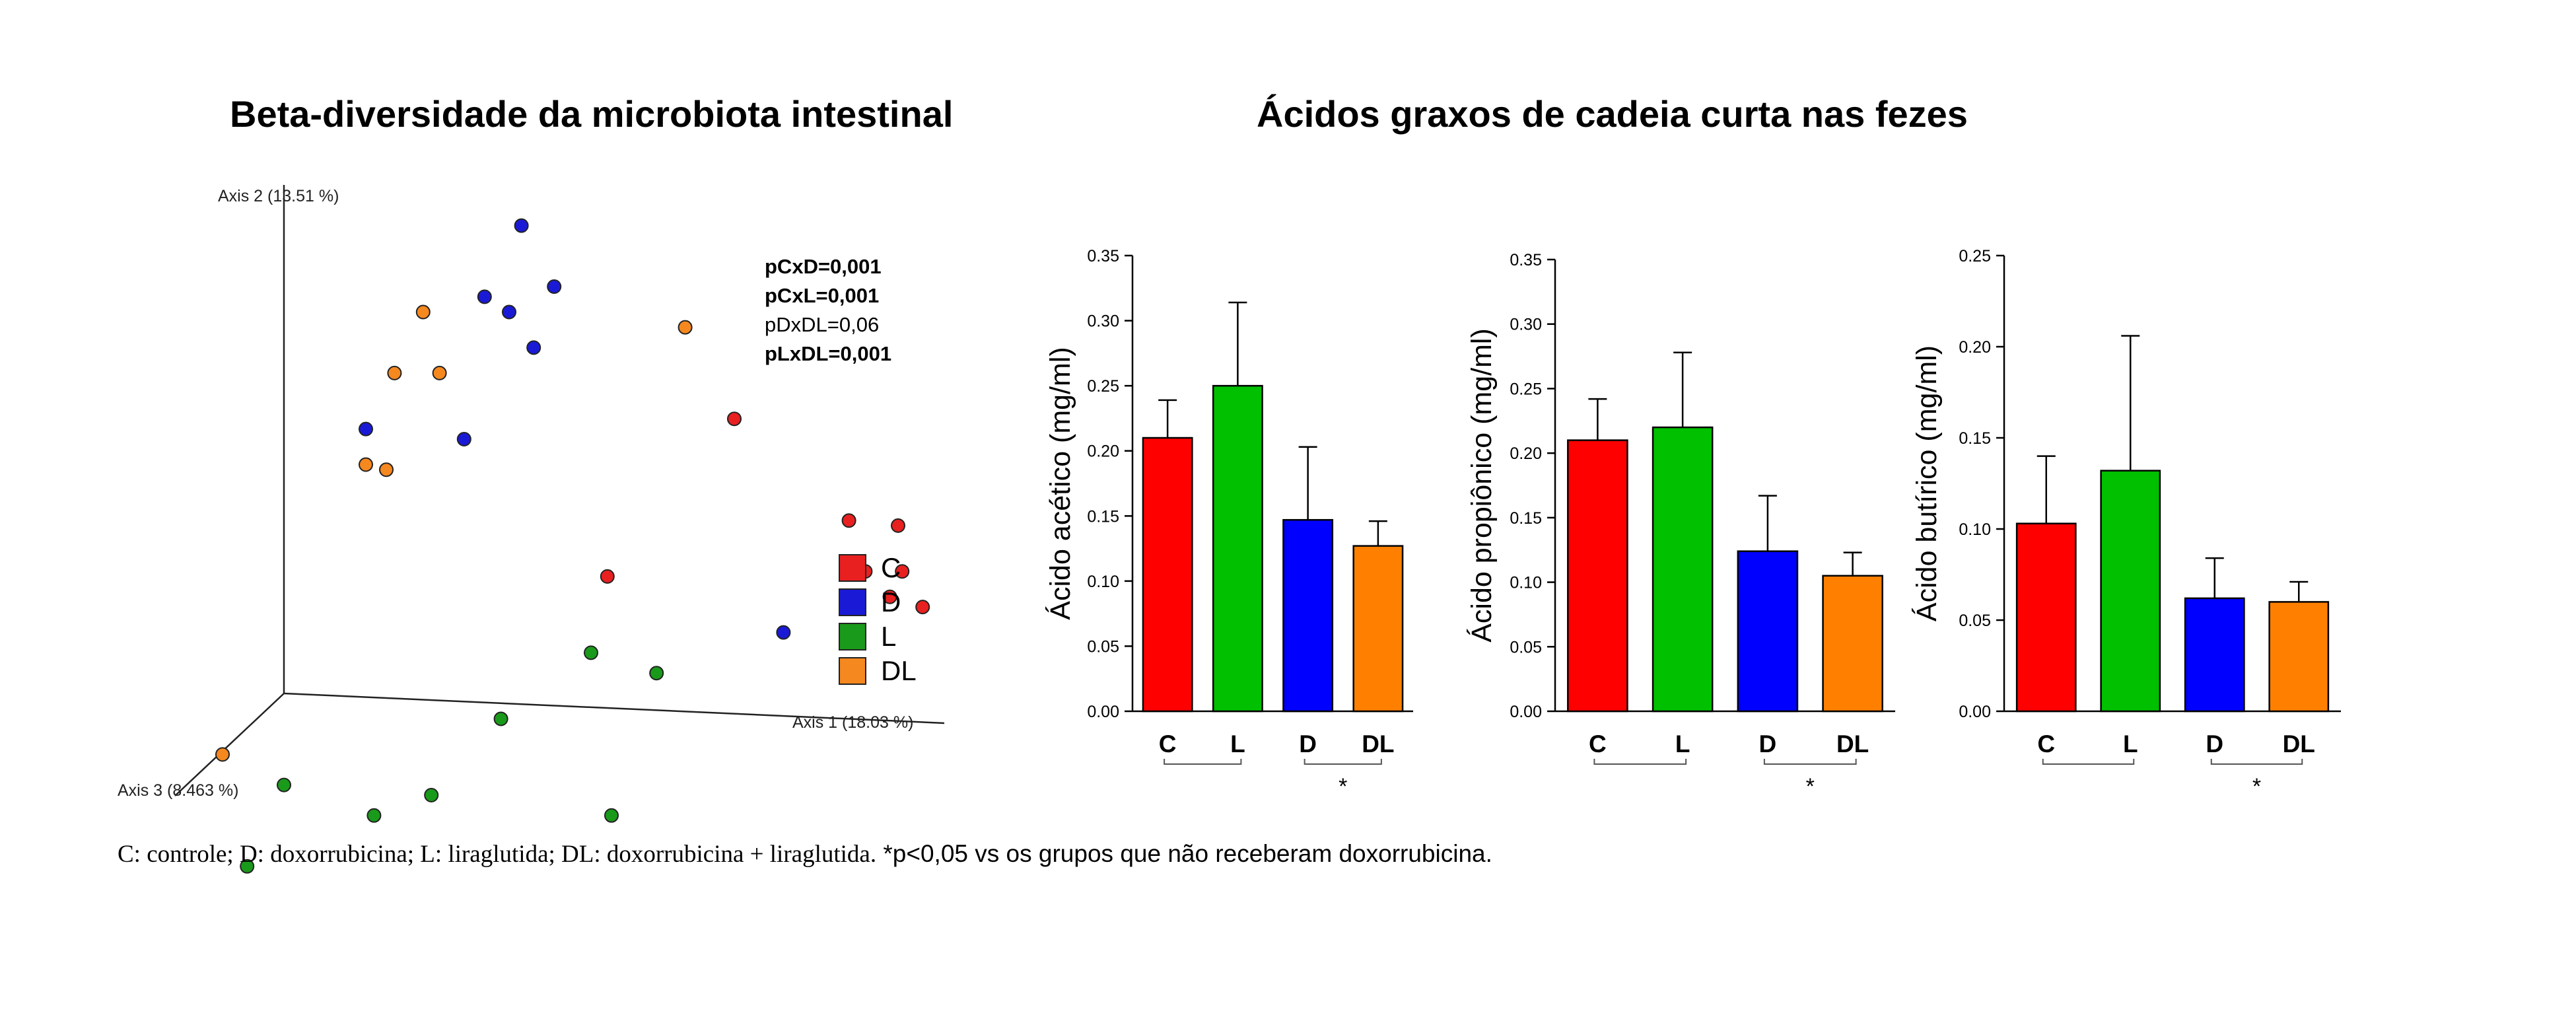  I want to click on axis-3-label: Axis 3 (8.463 %), so click(178, 791).